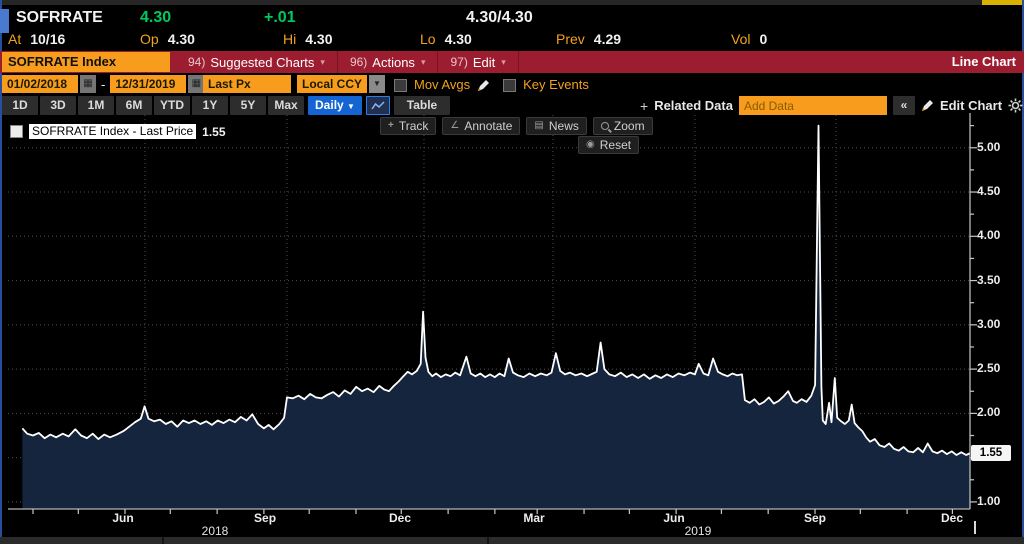  Describe the element at coordinates (629, 126) in the screenshot. I see `zoom-label: Zoom` at that location.